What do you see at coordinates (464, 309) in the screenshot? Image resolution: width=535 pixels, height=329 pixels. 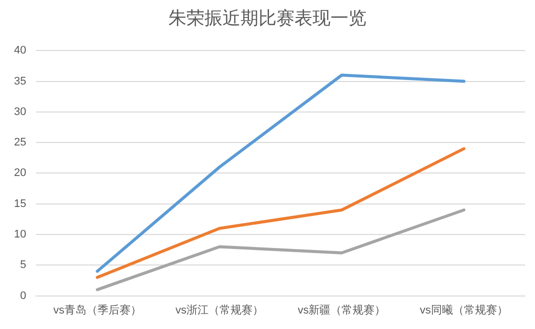 I see `x-tick-label: vs同曦（常规赛）` at bounding box center [464, 309].